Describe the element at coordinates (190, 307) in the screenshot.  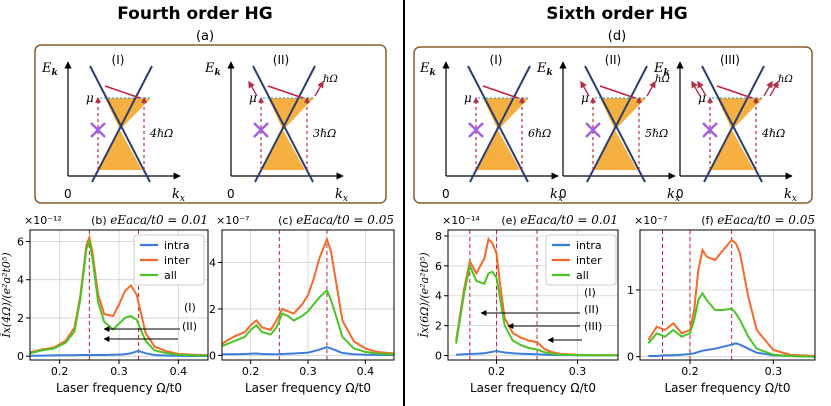
I see `annotation-label: (I)` at that location.